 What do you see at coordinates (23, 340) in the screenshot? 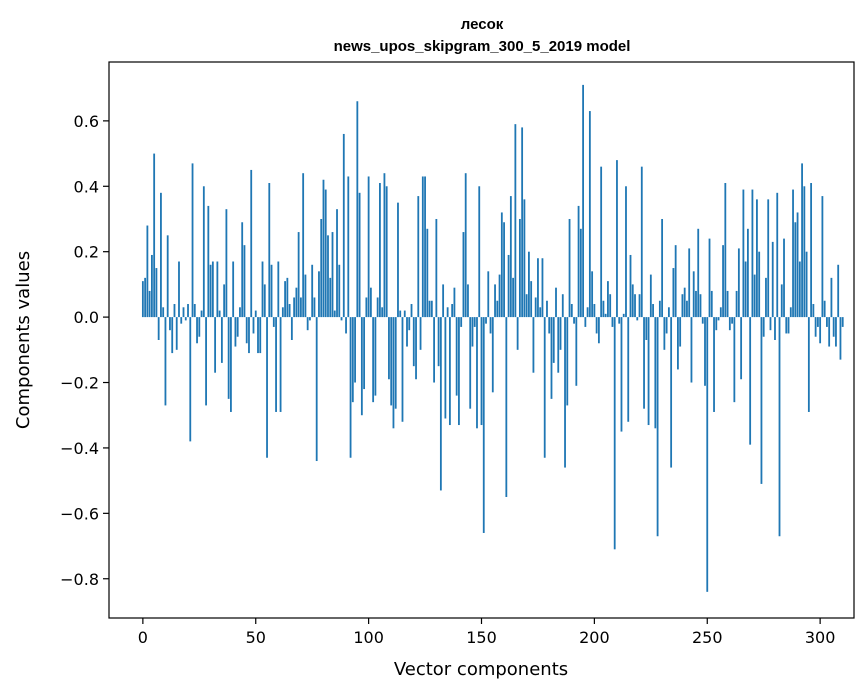
I see `y-axis-label: Components values` at bounding box center [23, 340].